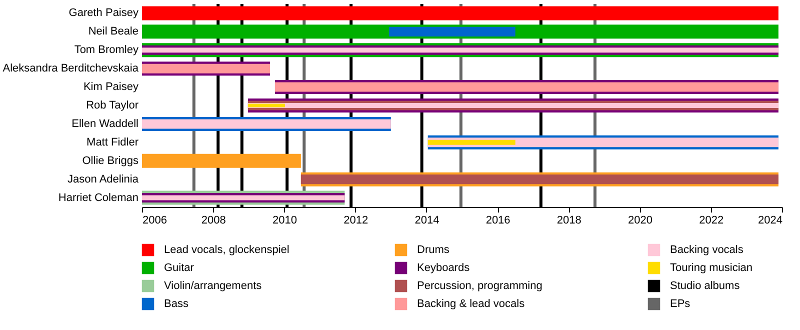  I want to click on legend-label: Touring musician, so click(711, 268).